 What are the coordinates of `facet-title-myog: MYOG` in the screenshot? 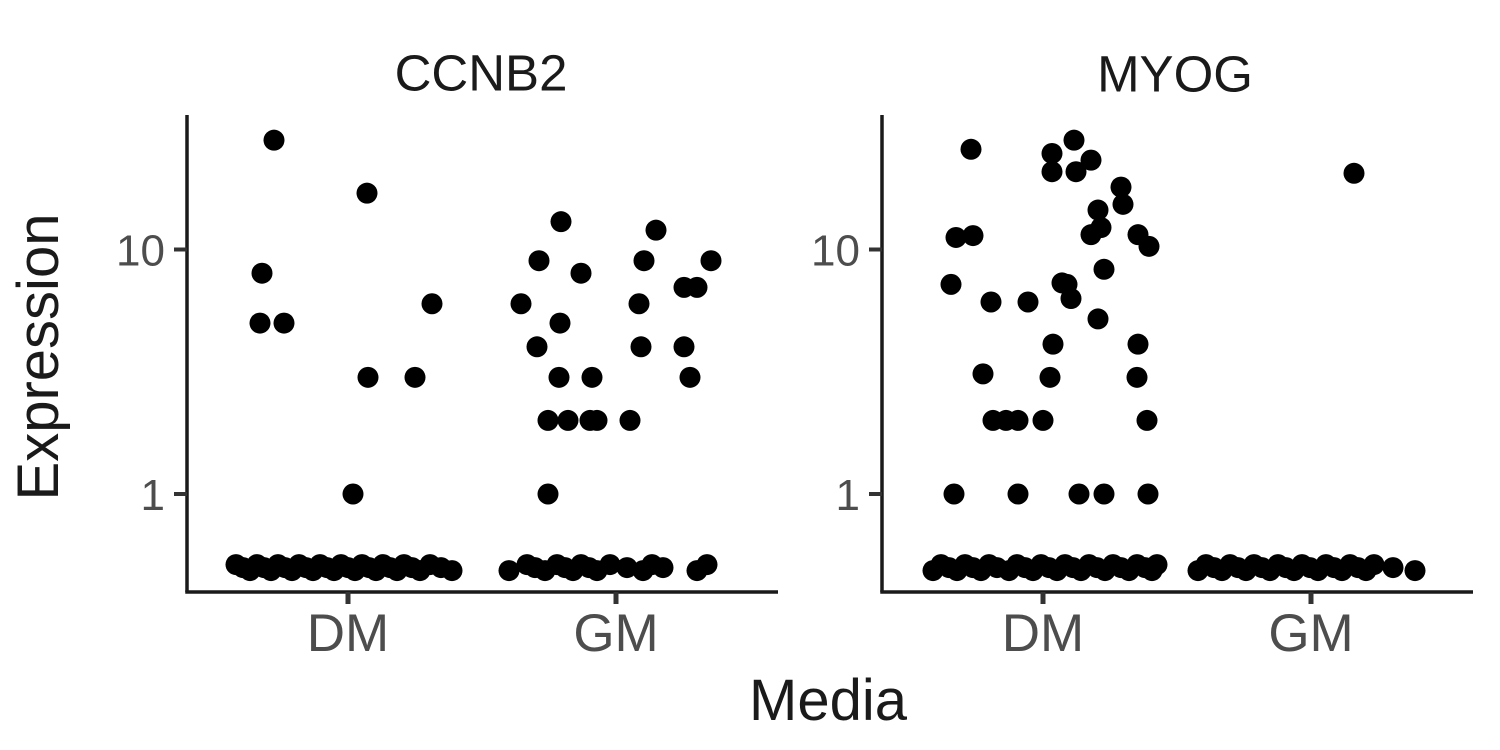 It's located at (1175, 74).